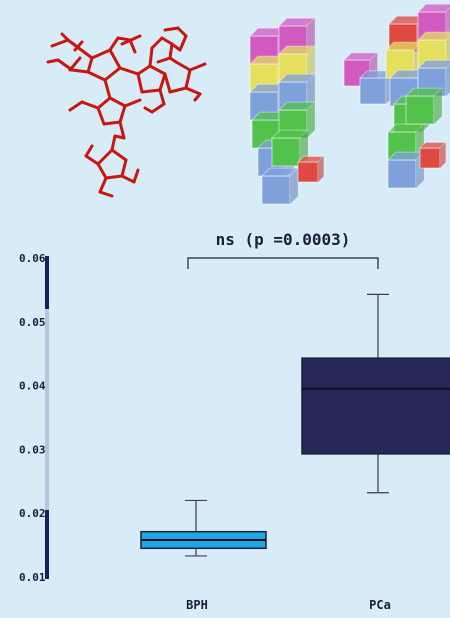 This screenshot has width=450, height=618. Describe the element at coordinates (32, 513) in the screenshot. I see `y-tick-label: 0.02` at that location.